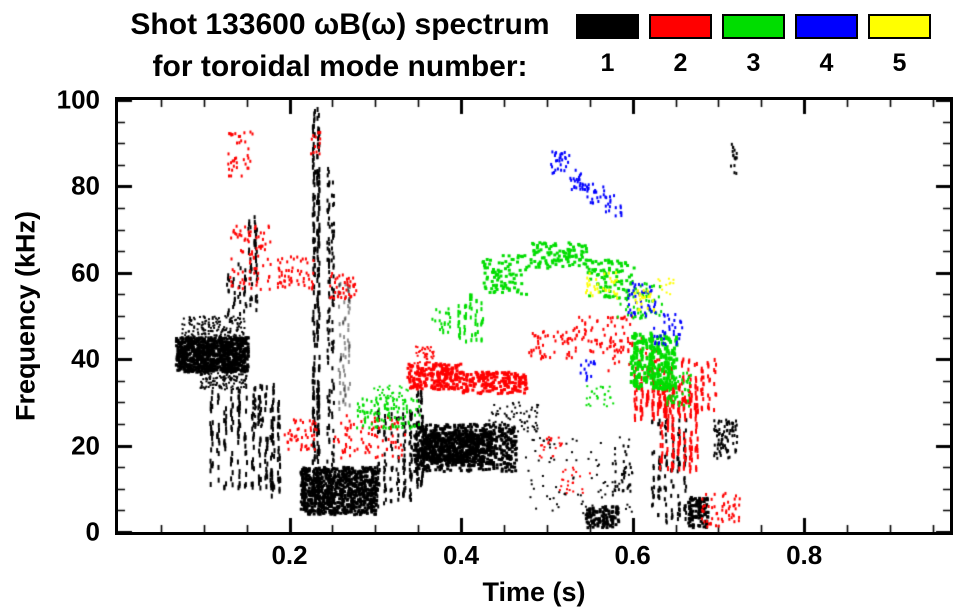 This screenshot has width=963, height=615. What do you see at coordinates (85, 358) in the screenshot?
I see `y-tick-label: 40` at bounding box center [85, 358].